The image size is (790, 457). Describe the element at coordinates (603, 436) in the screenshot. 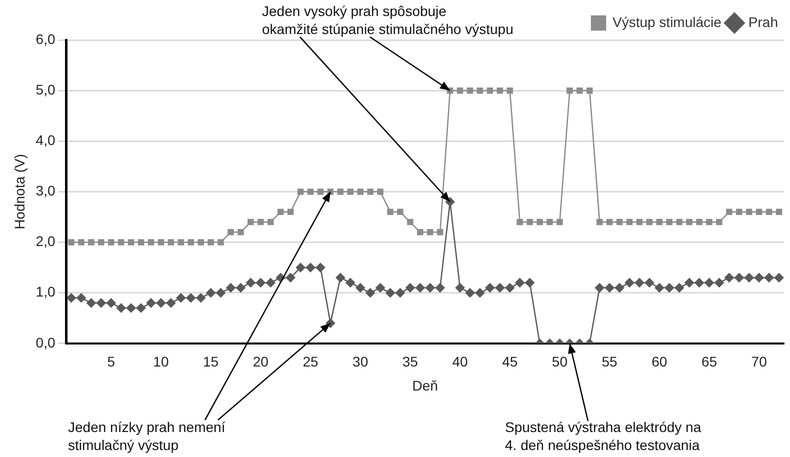

I see `annotation: Spustená výstraha elektródy na 4. deň neúspešného testovania` at that location.